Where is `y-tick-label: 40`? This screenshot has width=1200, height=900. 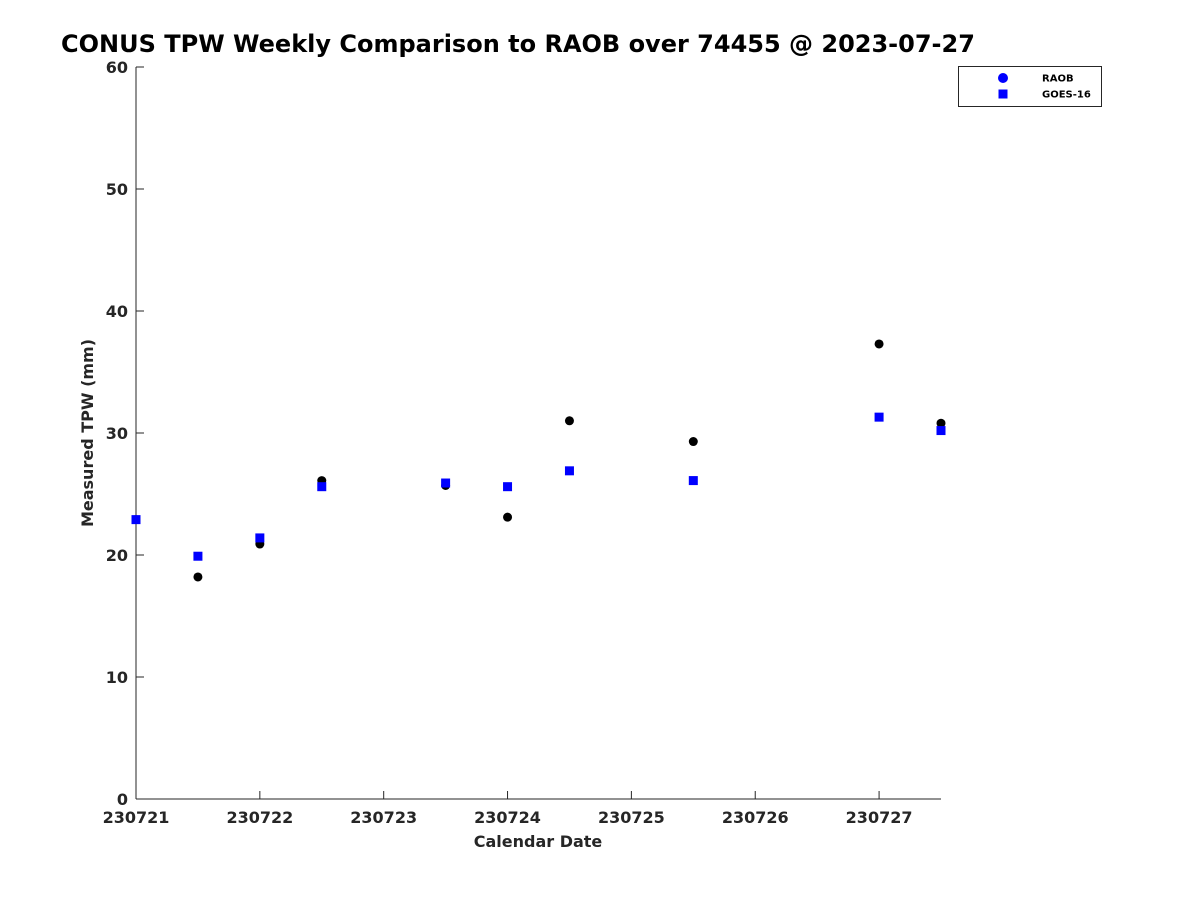 y-tick-label: 40 is located at coordinates (117, 311).